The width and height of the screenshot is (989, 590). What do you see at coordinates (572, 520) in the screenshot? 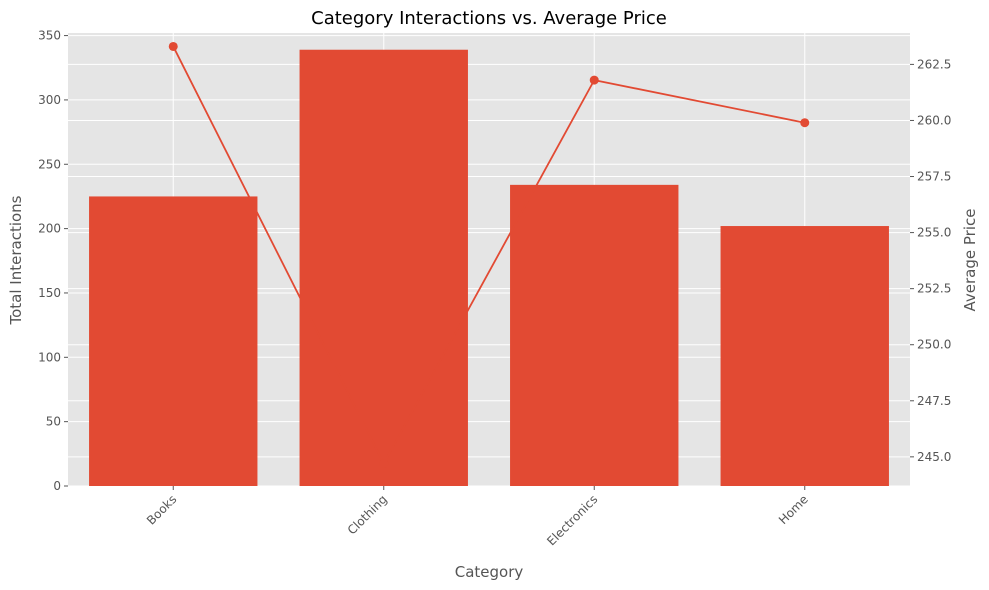
I see `x-tick-label: Electronics` at bounding box center [572, 520].